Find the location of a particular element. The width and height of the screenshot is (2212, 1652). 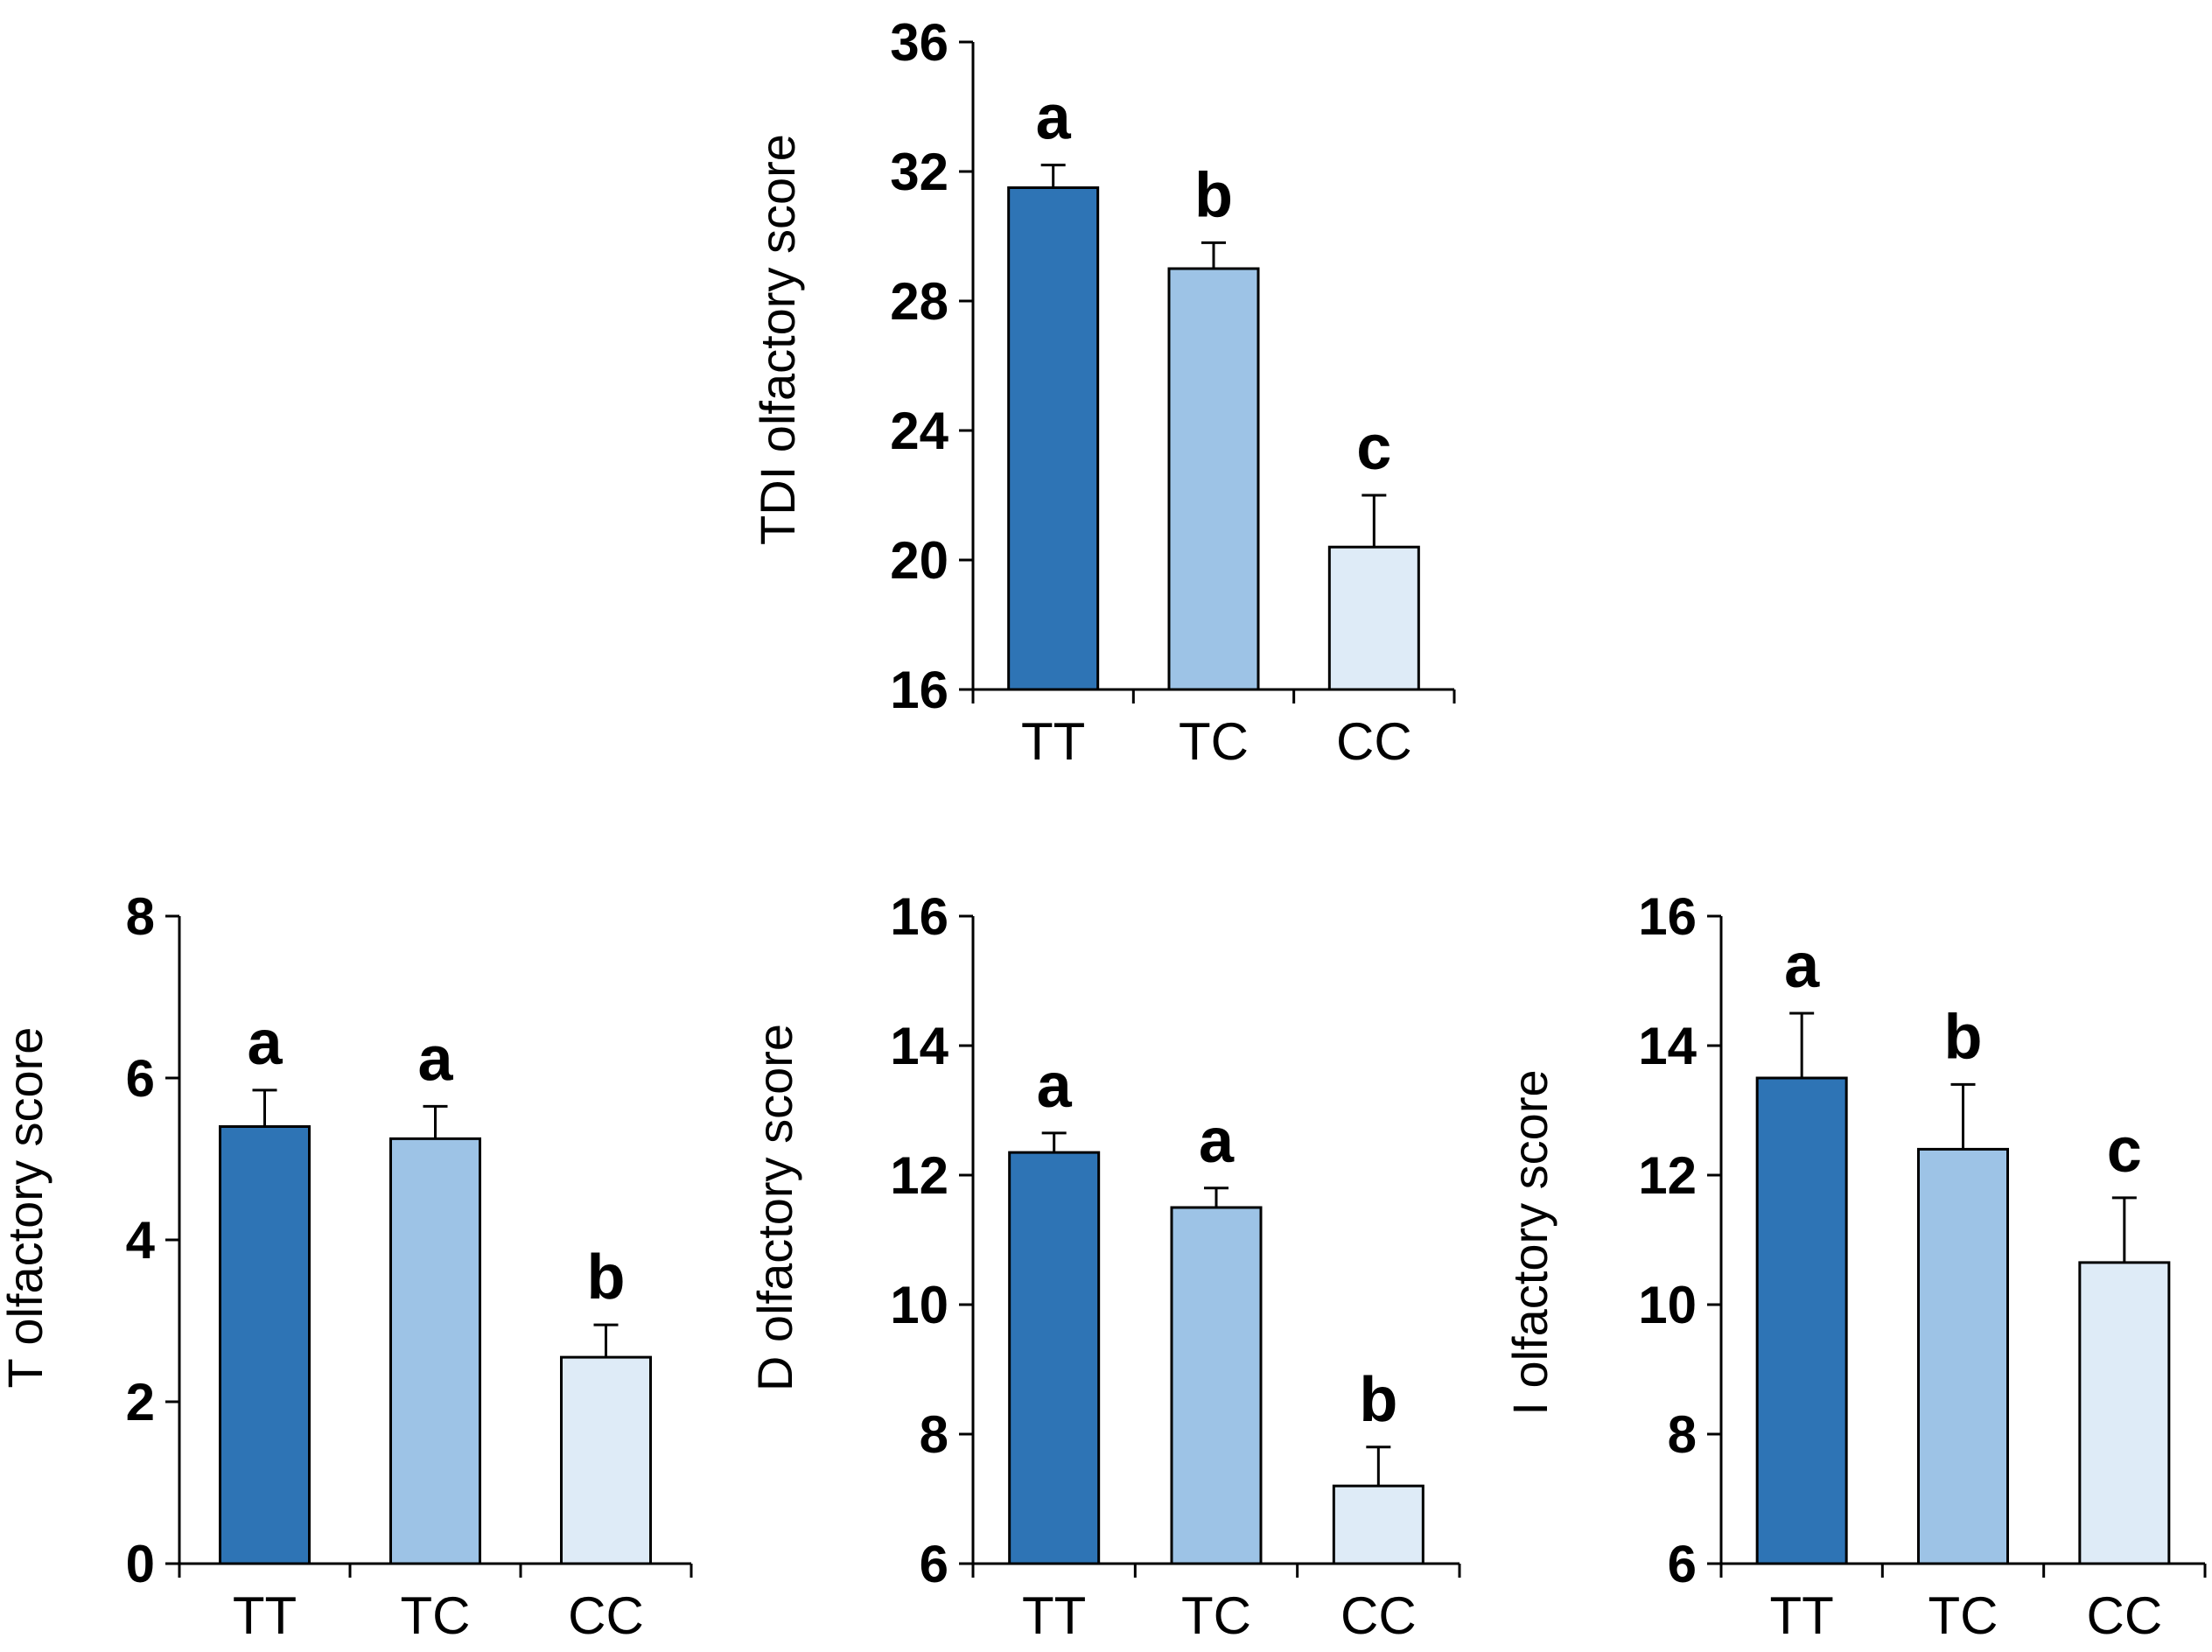

y-tick-label: 0 is located at coordinates (140, 1564).